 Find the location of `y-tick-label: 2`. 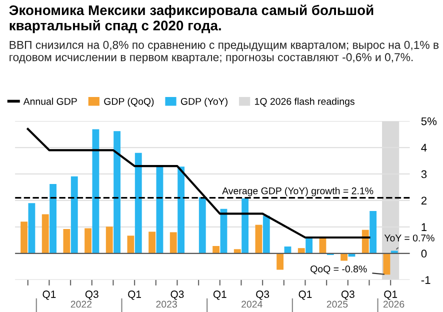

y-tick-label: 2 is located at coordinates (424, 200).